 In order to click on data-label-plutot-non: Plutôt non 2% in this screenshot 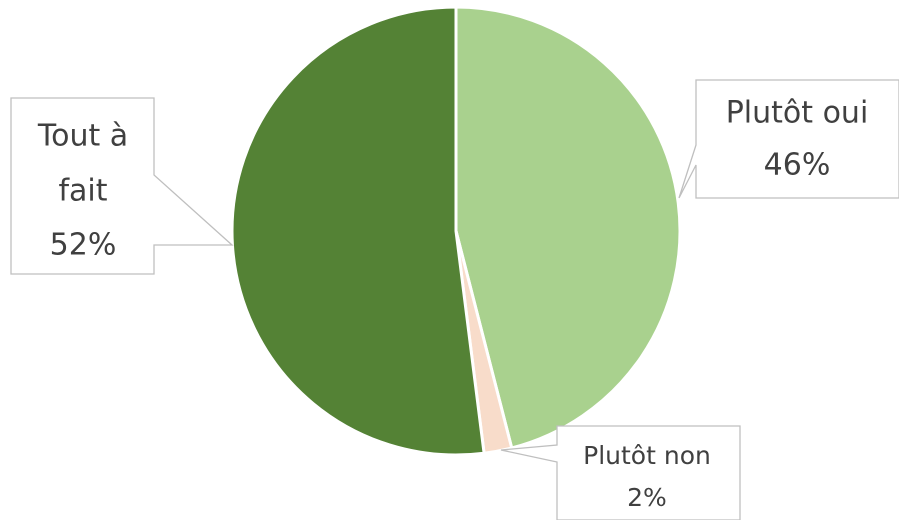, I will do `click(620, 472)`.